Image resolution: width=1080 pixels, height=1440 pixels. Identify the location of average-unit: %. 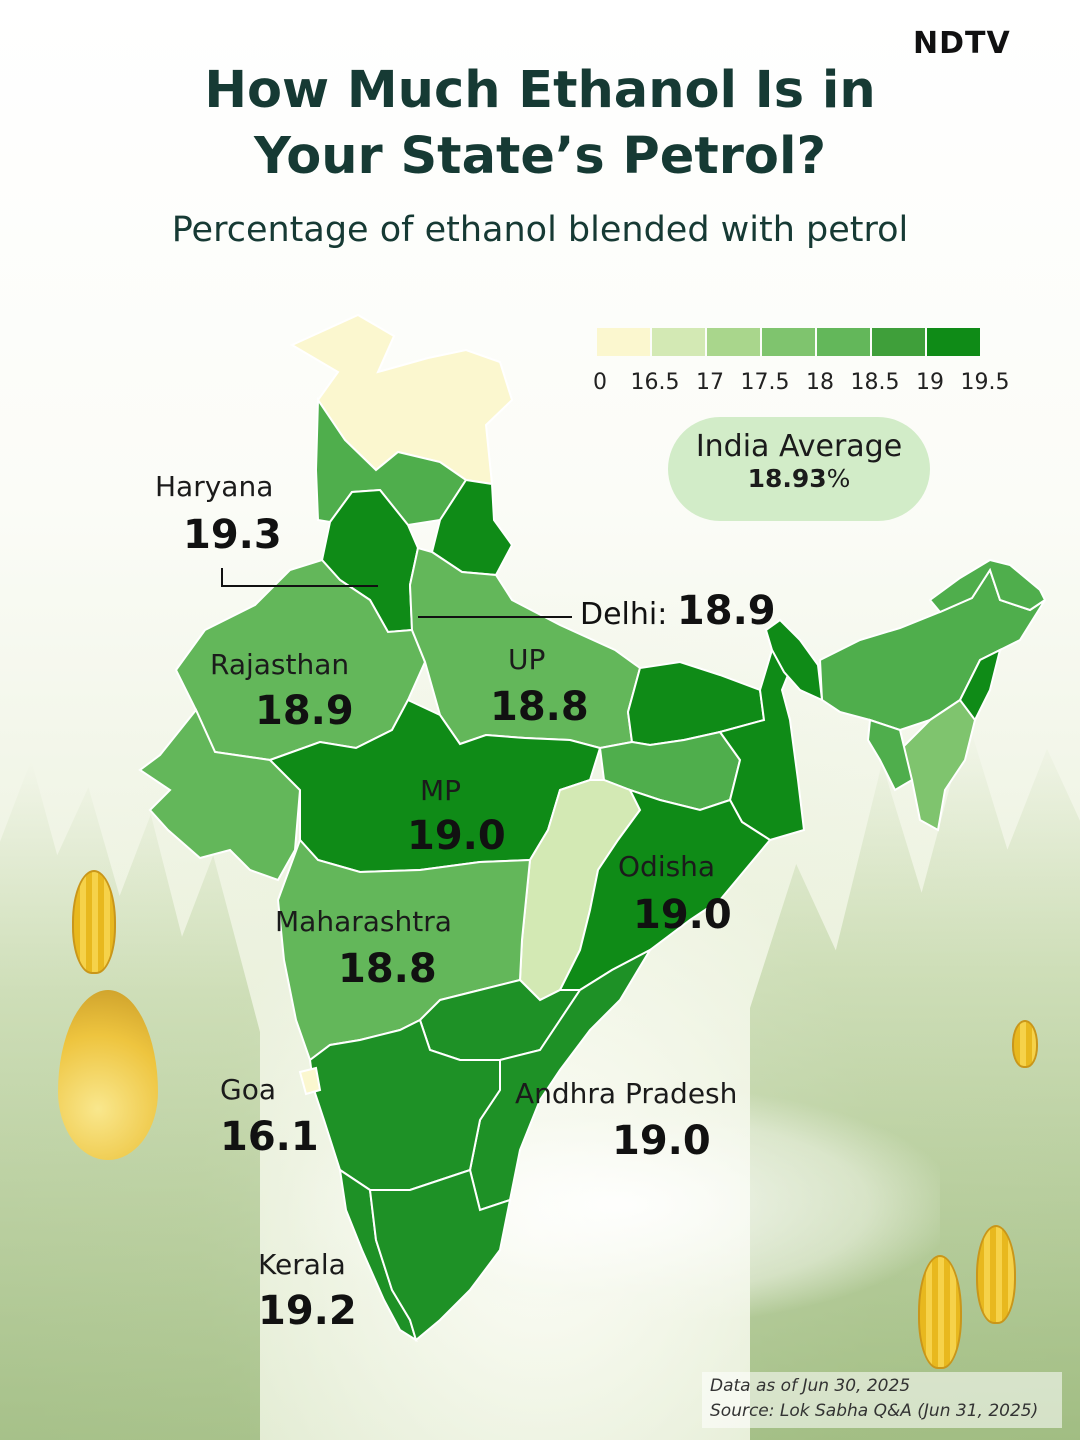
(838, 478).